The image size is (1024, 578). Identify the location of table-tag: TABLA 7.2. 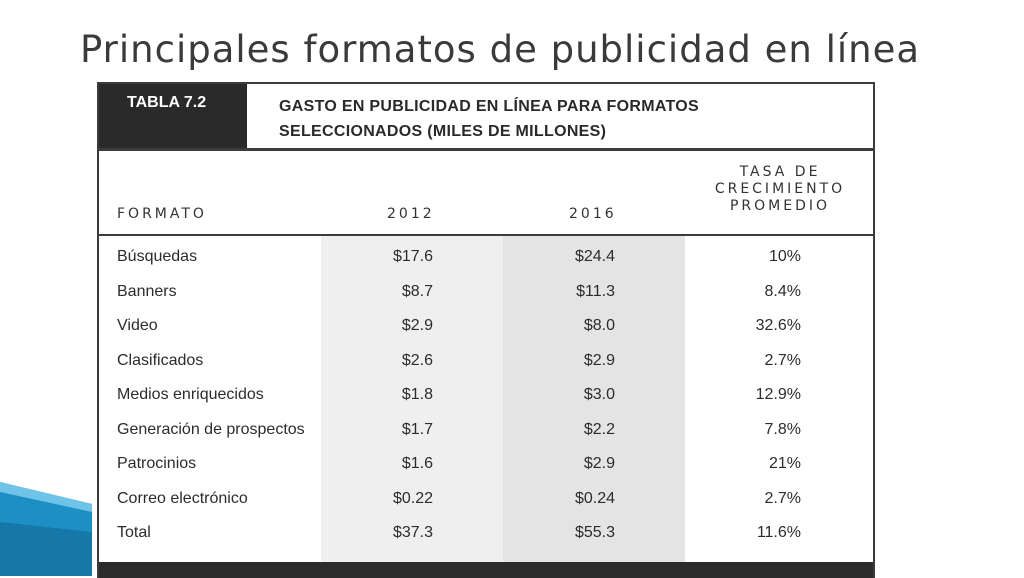
(173, 117).